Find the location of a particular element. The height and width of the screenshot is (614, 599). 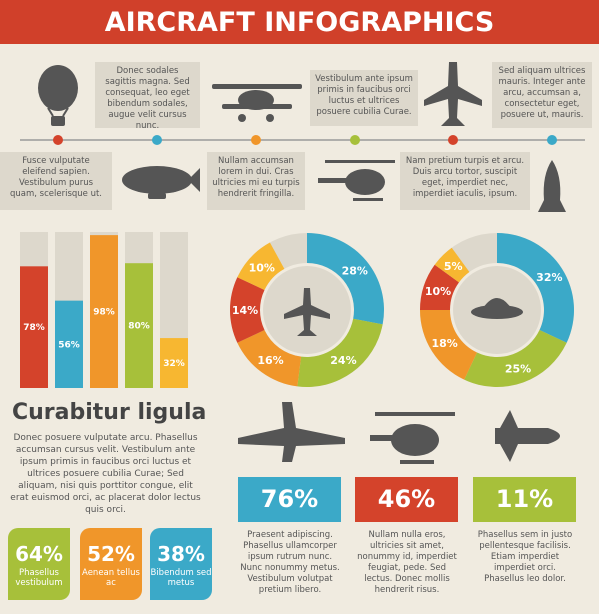

bar-label: 80% is located at coordinates (139, 327).